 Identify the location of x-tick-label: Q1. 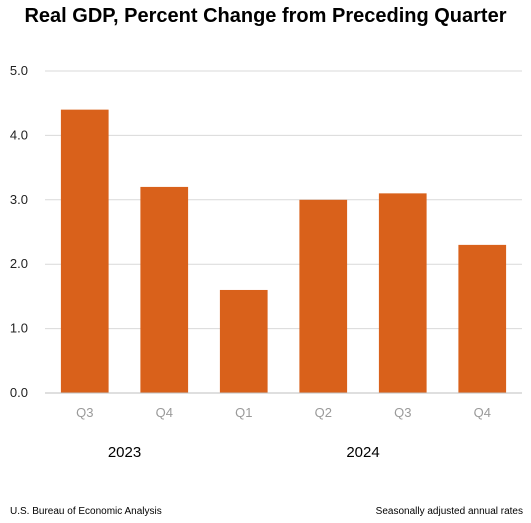
(243, 412).